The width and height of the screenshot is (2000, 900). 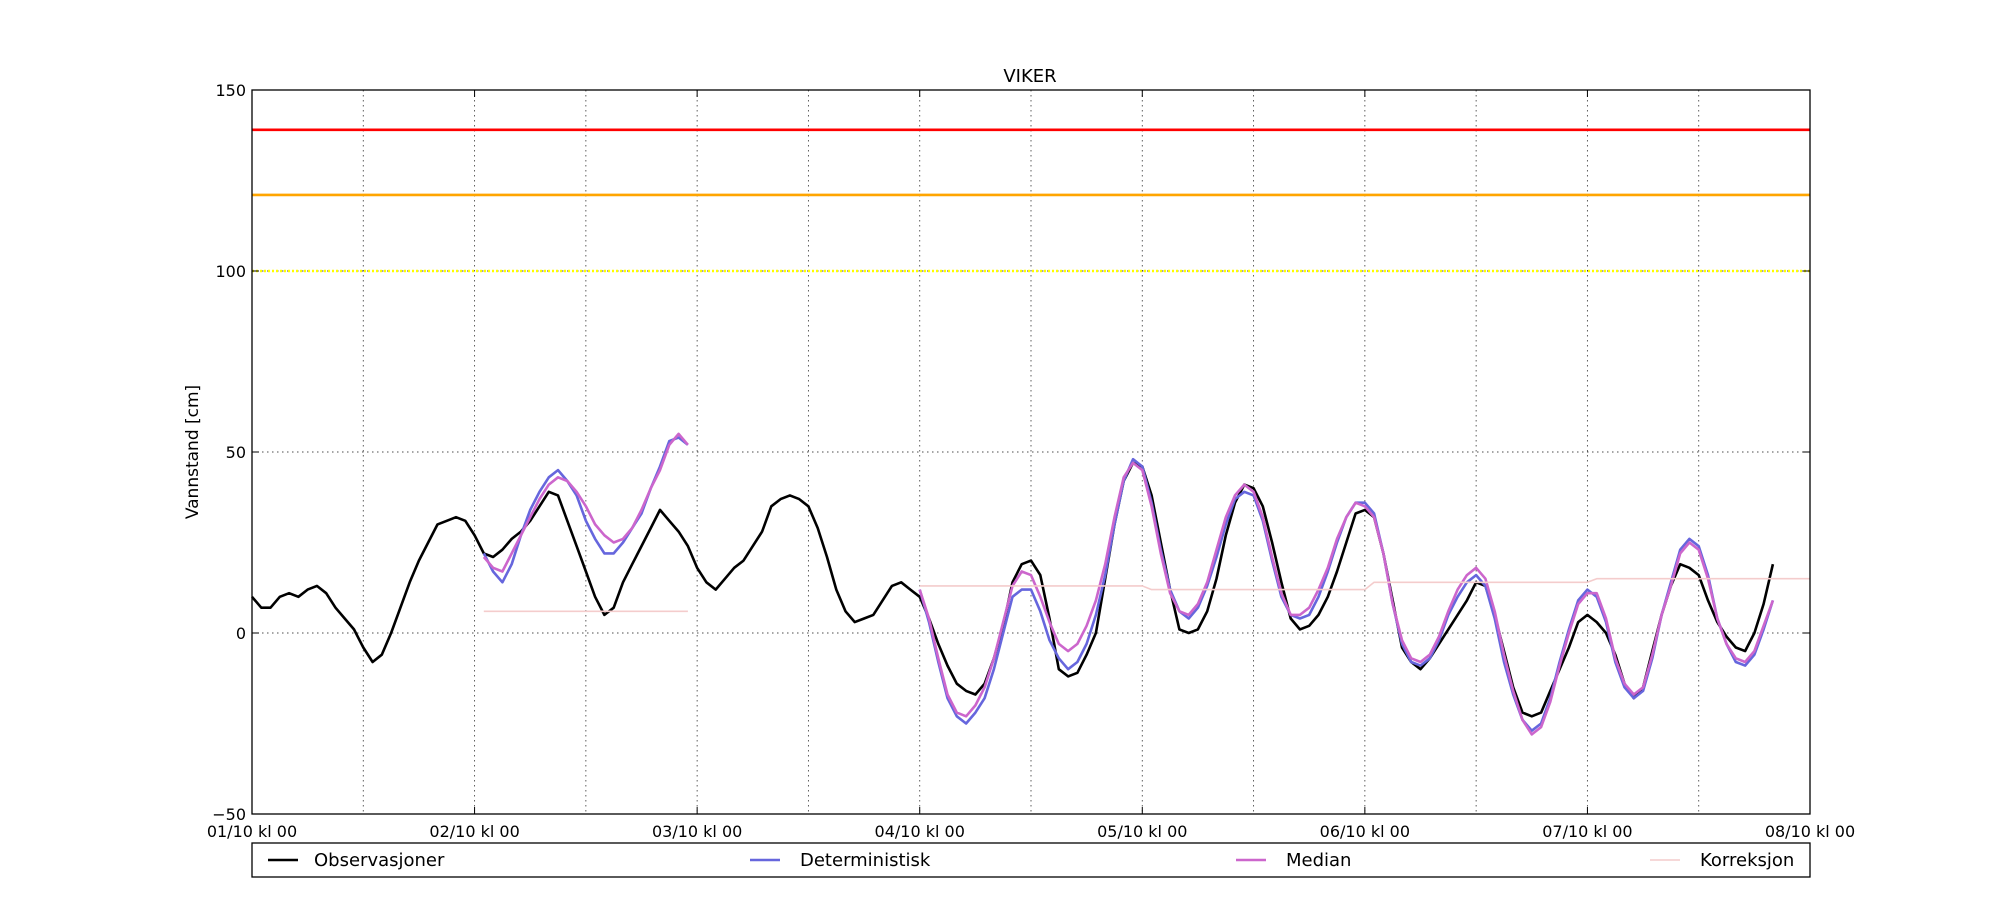 I want to click on x-tick-label: 06/10 kl 00, so click(x=1365, y=831).